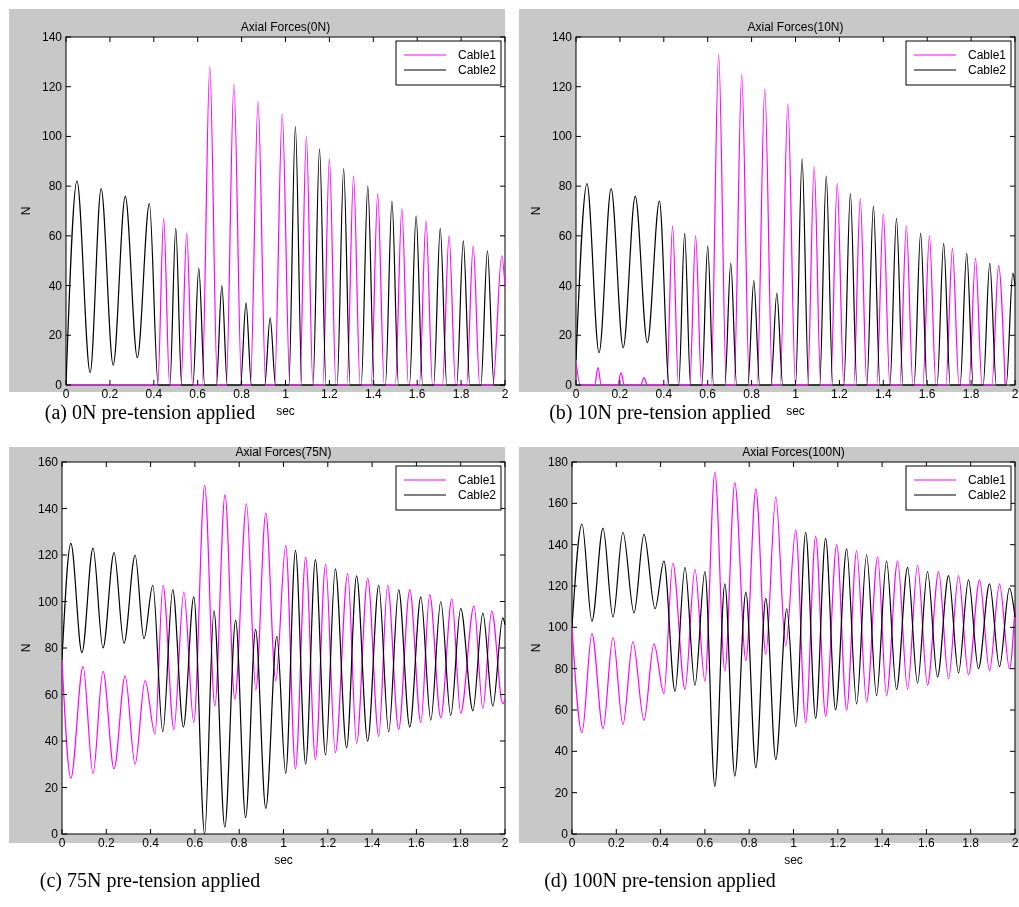 This screenshot has width=1019, height=907. I want to click on text: (a) 0N pre-tension applied, so click(150, 412).